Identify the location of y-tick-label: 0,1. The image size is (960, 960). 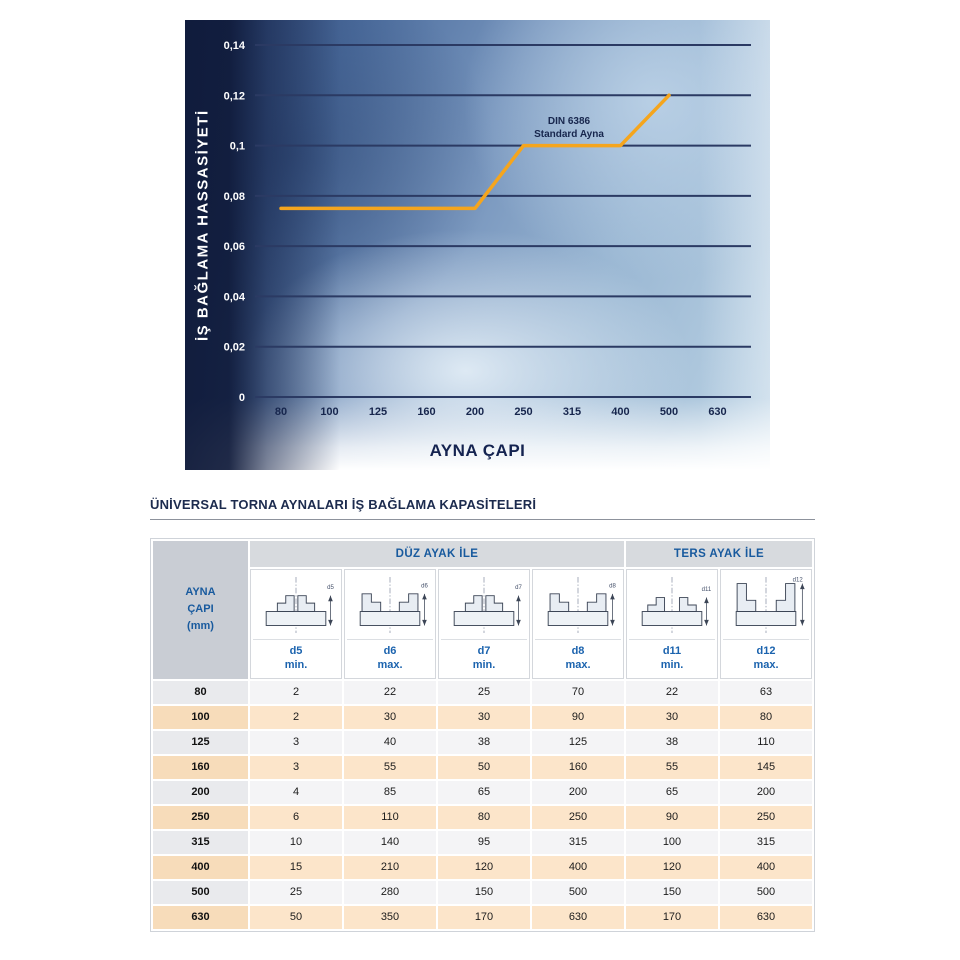
(237, 147).